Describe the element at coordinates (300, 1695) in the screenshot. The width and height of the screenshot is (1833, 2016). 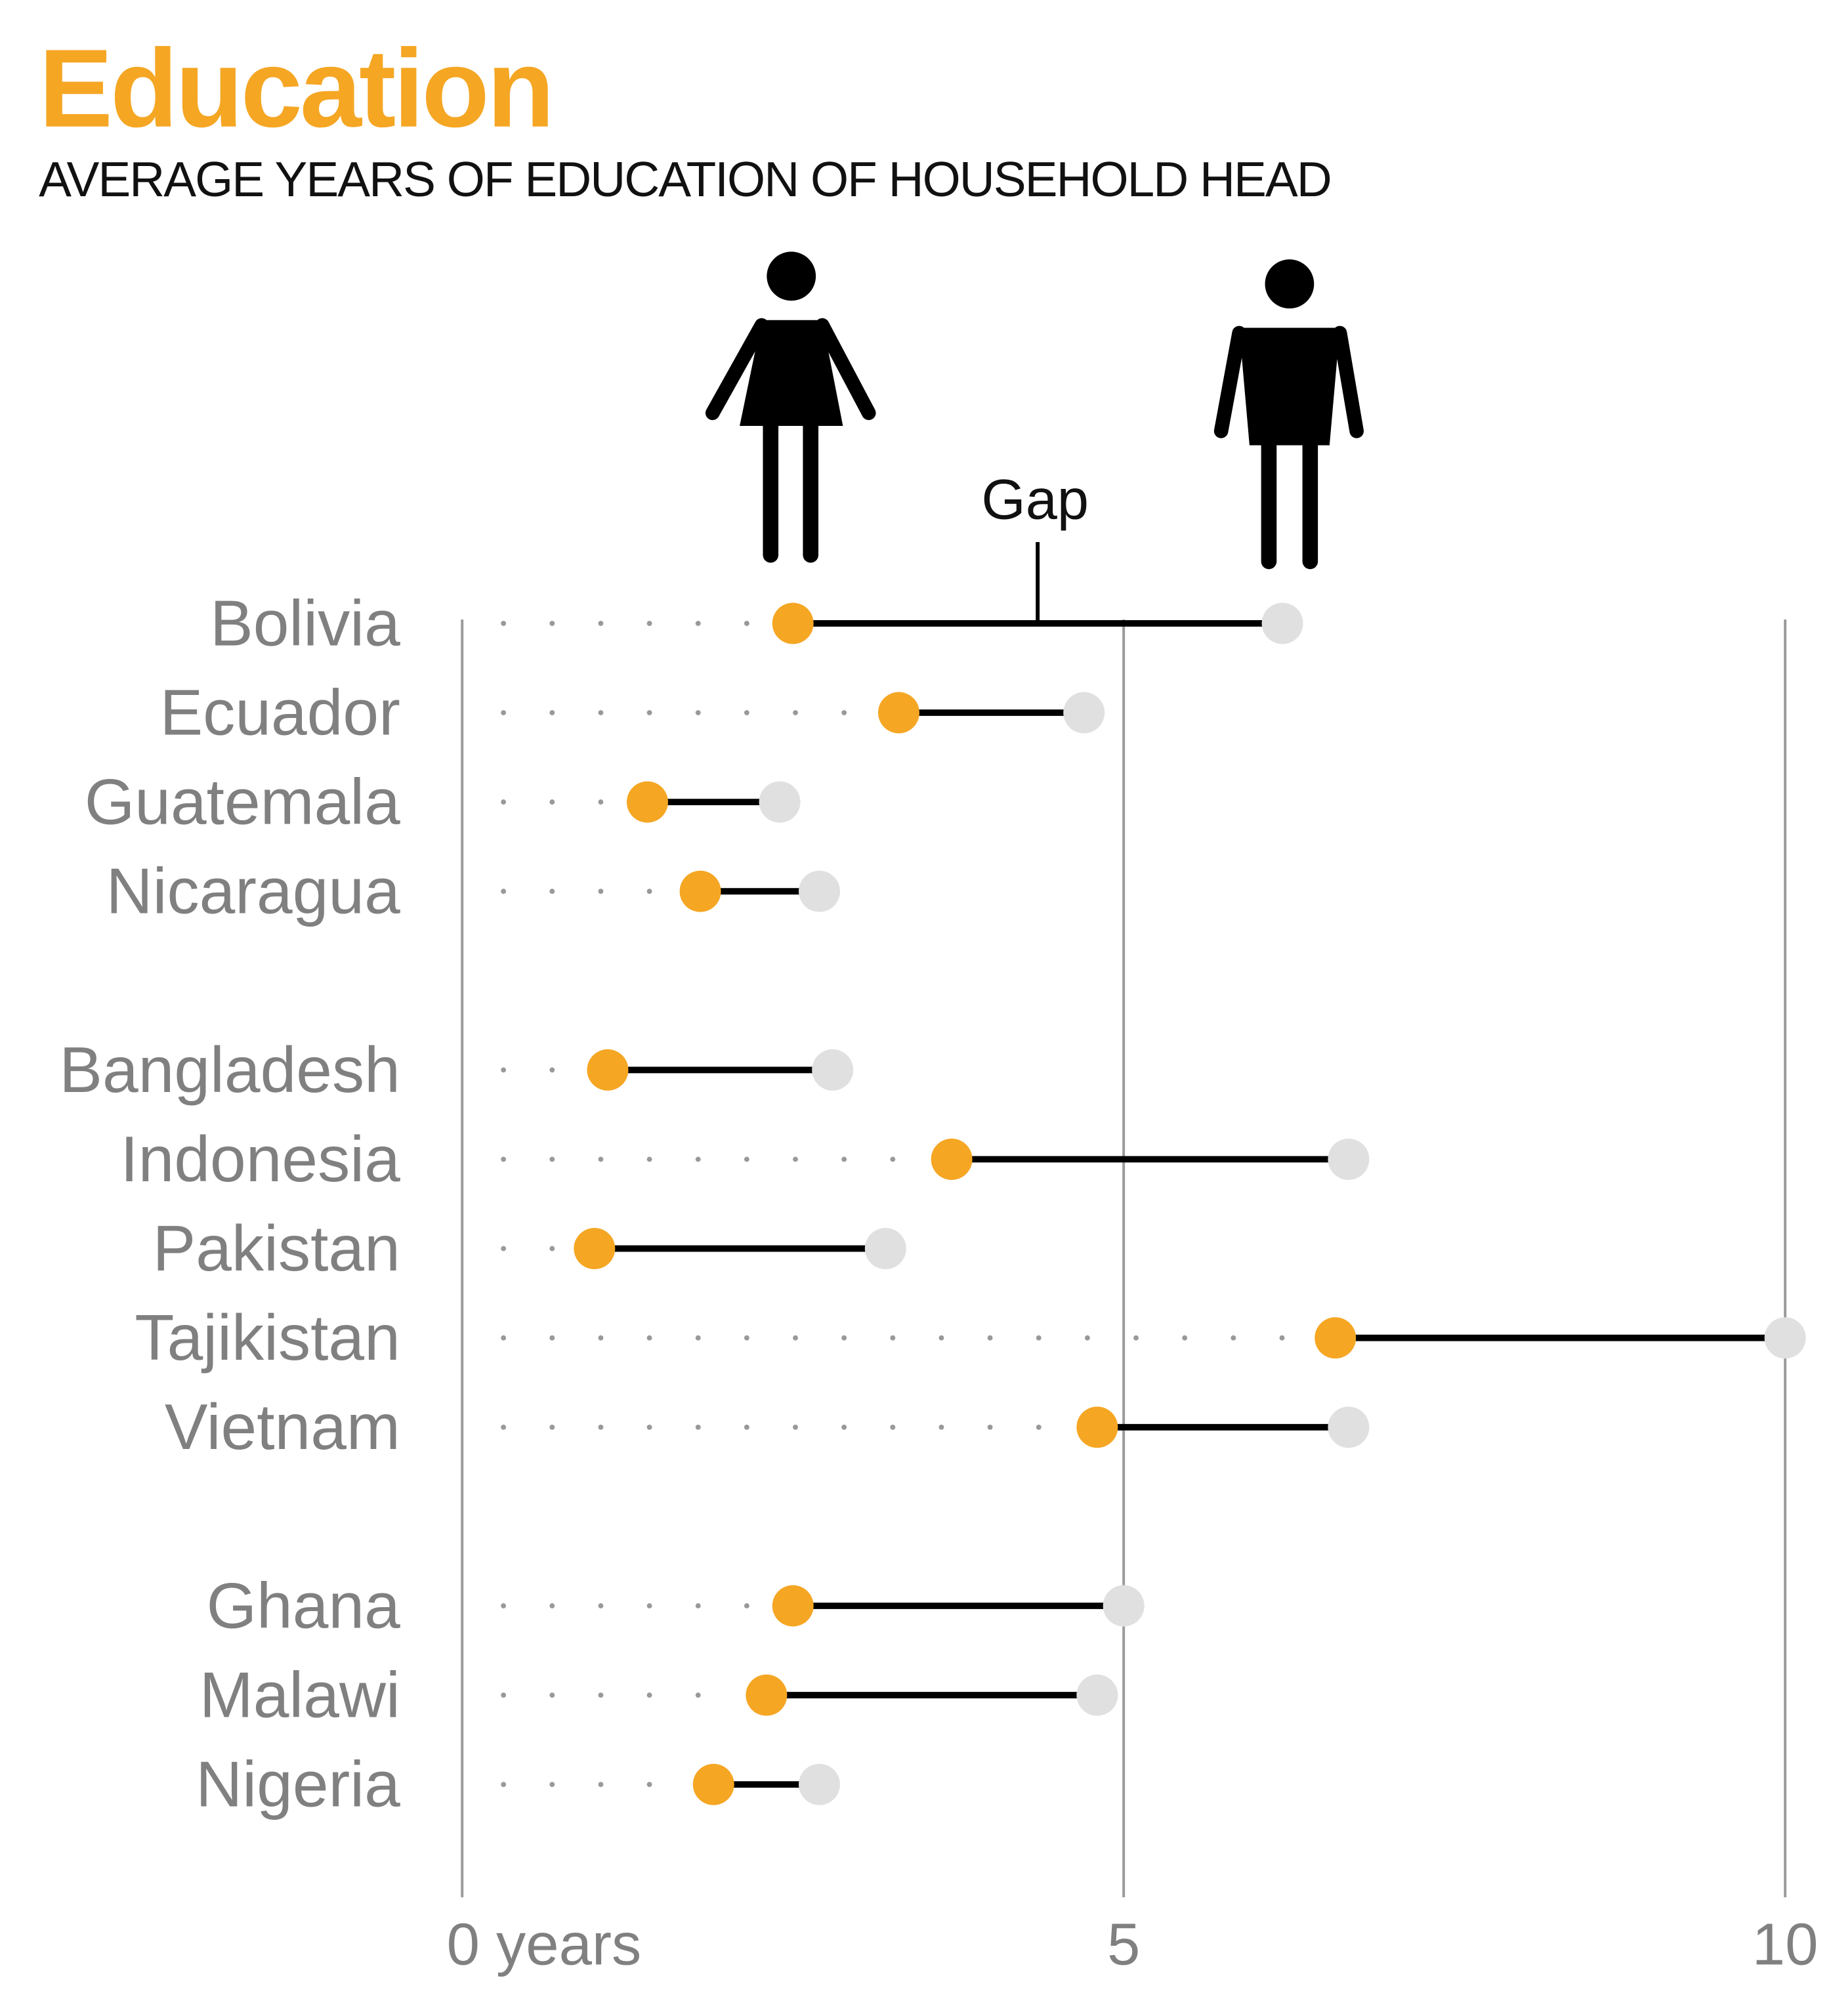
I see `country-label: Malawi` at that location.